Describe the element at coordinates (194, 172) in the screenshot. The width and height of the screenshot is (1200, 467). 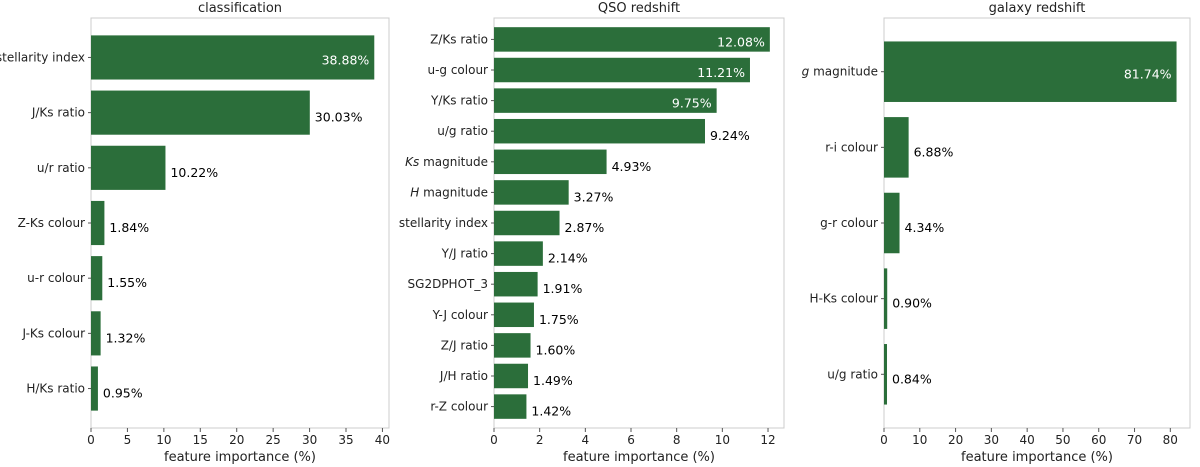
I see `data-label: 10.22%` at that location.